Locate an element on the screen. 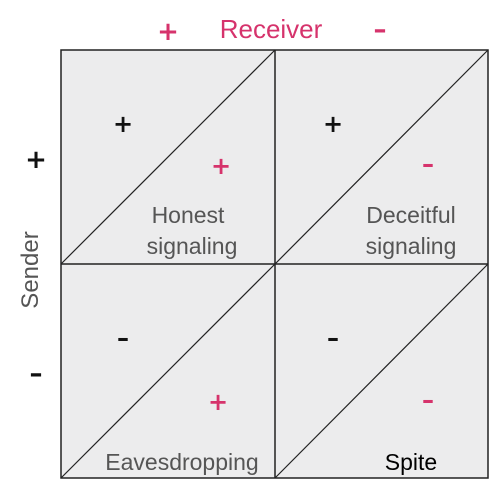 This screenshot has height=493, width=502. cell-eavesdropping-sender-sign: – is located at coordinates (123, 338).